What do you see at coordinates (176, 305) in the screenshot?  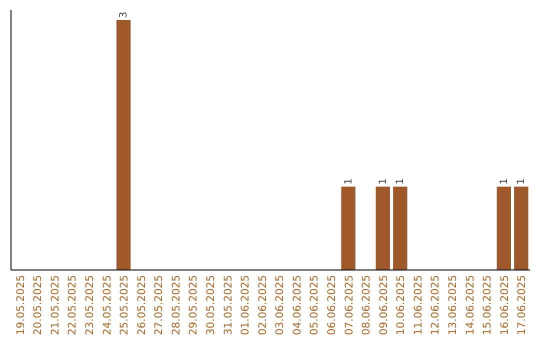 I see `x-tick-label: 28.05.2025` at bounding box center [176, 305].